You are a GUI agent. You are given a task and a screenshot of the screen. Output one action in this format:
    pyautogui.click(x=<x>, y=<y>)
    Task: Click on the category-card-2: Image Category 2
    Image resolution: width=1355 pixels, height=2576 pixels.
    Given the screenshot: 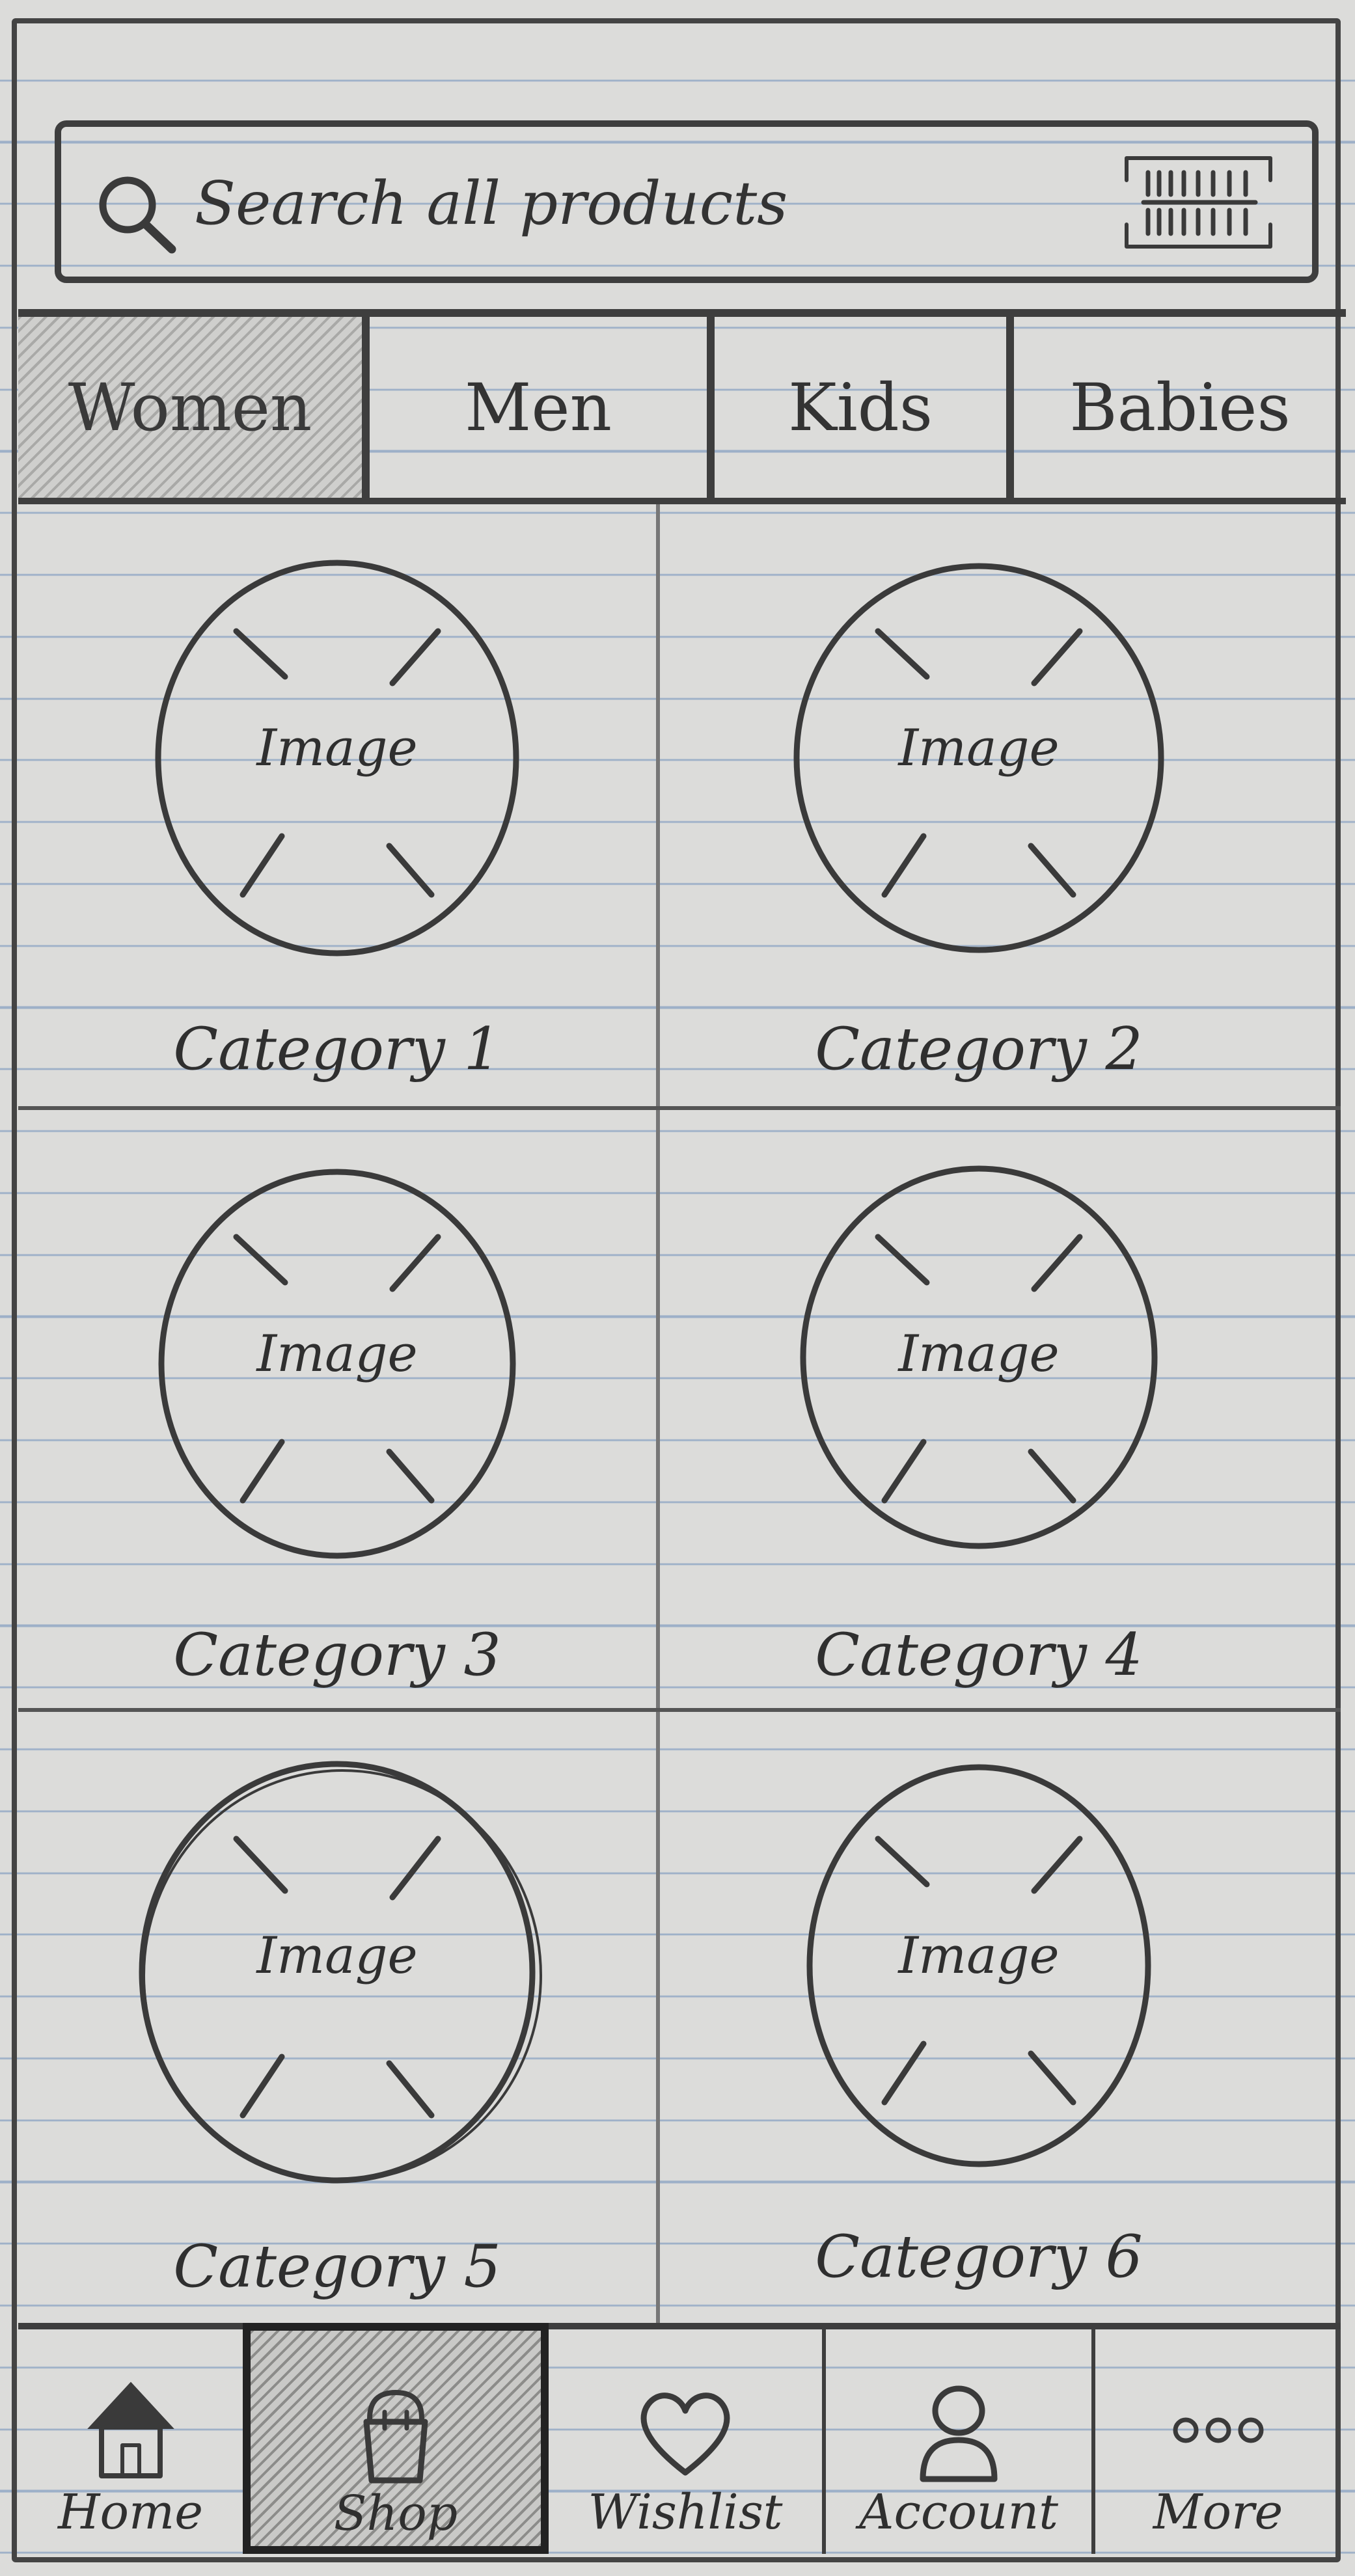 What is the action you would take?
    pyautogui.click(x=979, y=805)
    